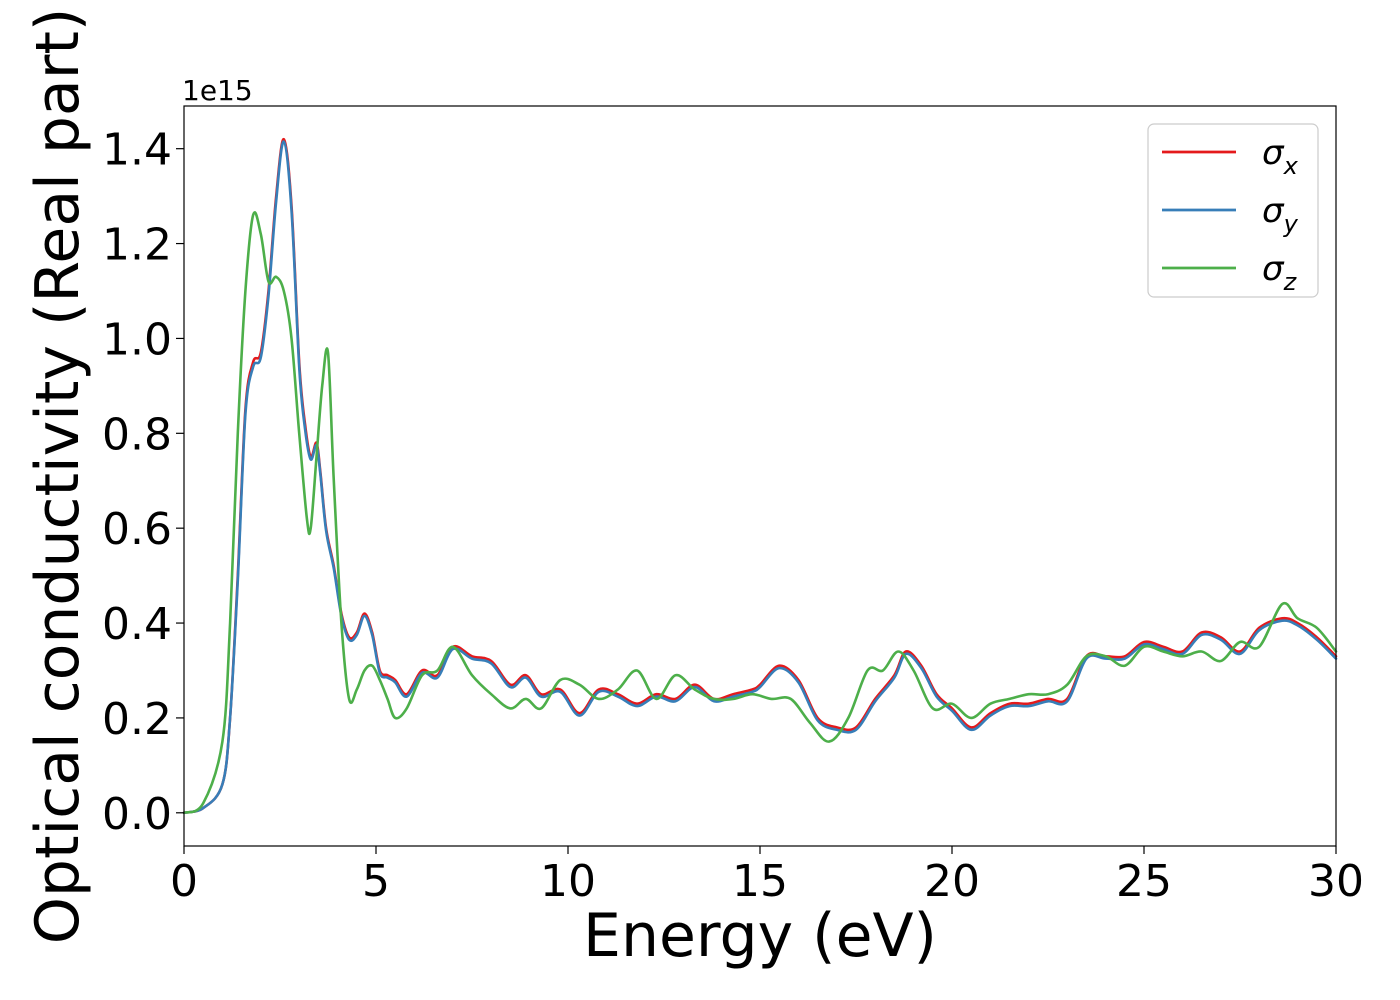  What do you see at coordinates (137, 245) in the screenshot?
I see `y-tick-label: 1.2` at bounding box center [137, 245].